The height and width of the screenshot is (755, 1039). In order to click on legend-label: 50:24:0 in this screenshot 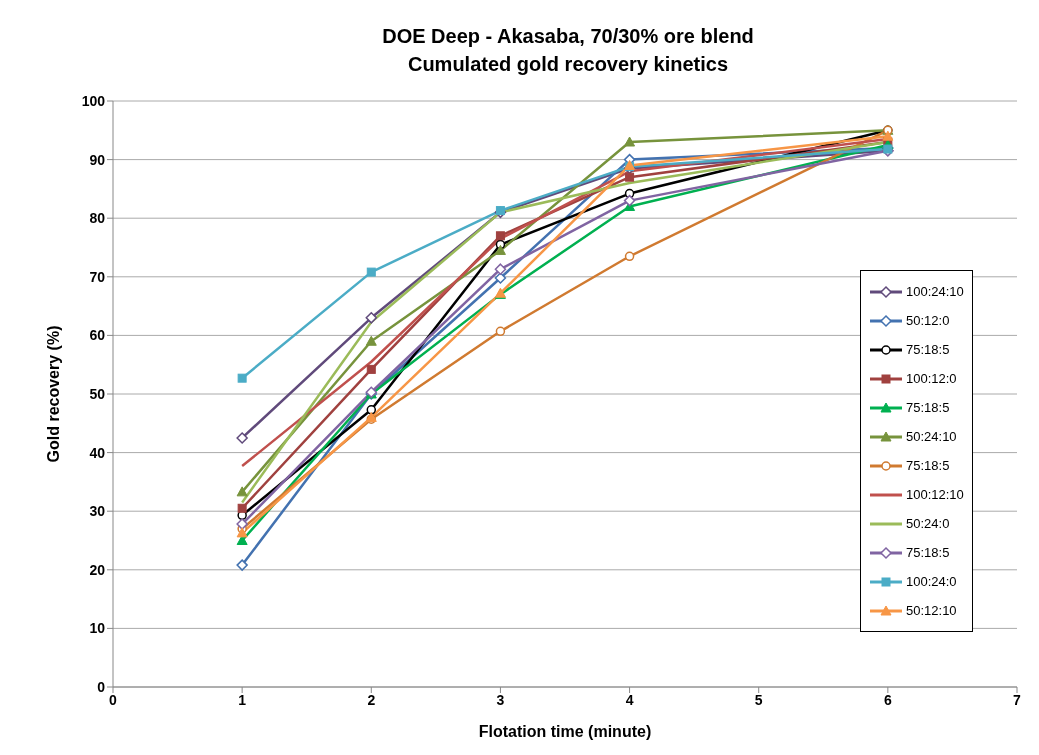, I will do `click(928, 523)`.